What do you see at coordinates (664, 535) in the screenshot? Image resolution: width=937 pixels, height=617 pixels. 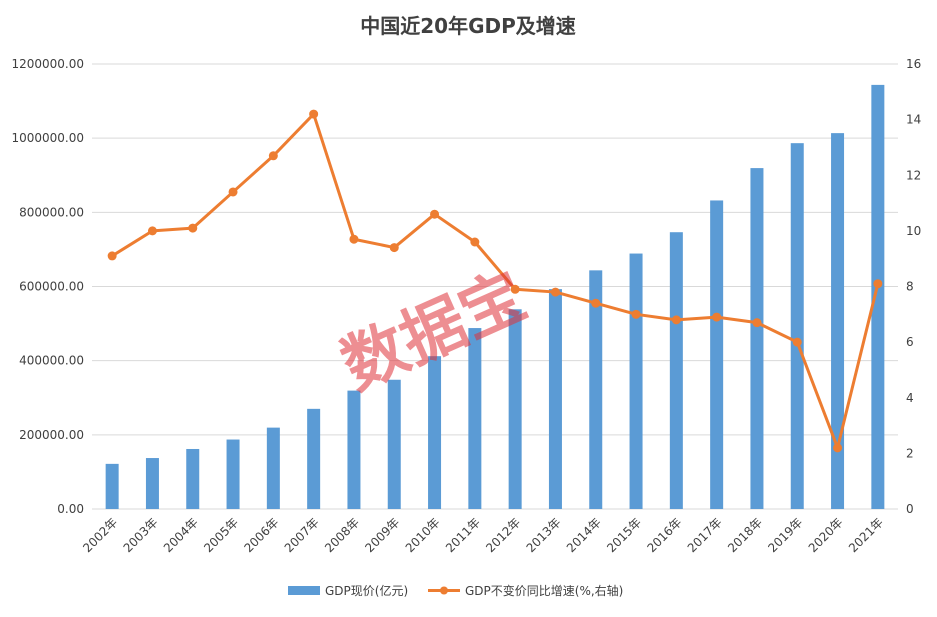 I see `x-axis-tick-label: 2016年` at bounding box center [664, 535].